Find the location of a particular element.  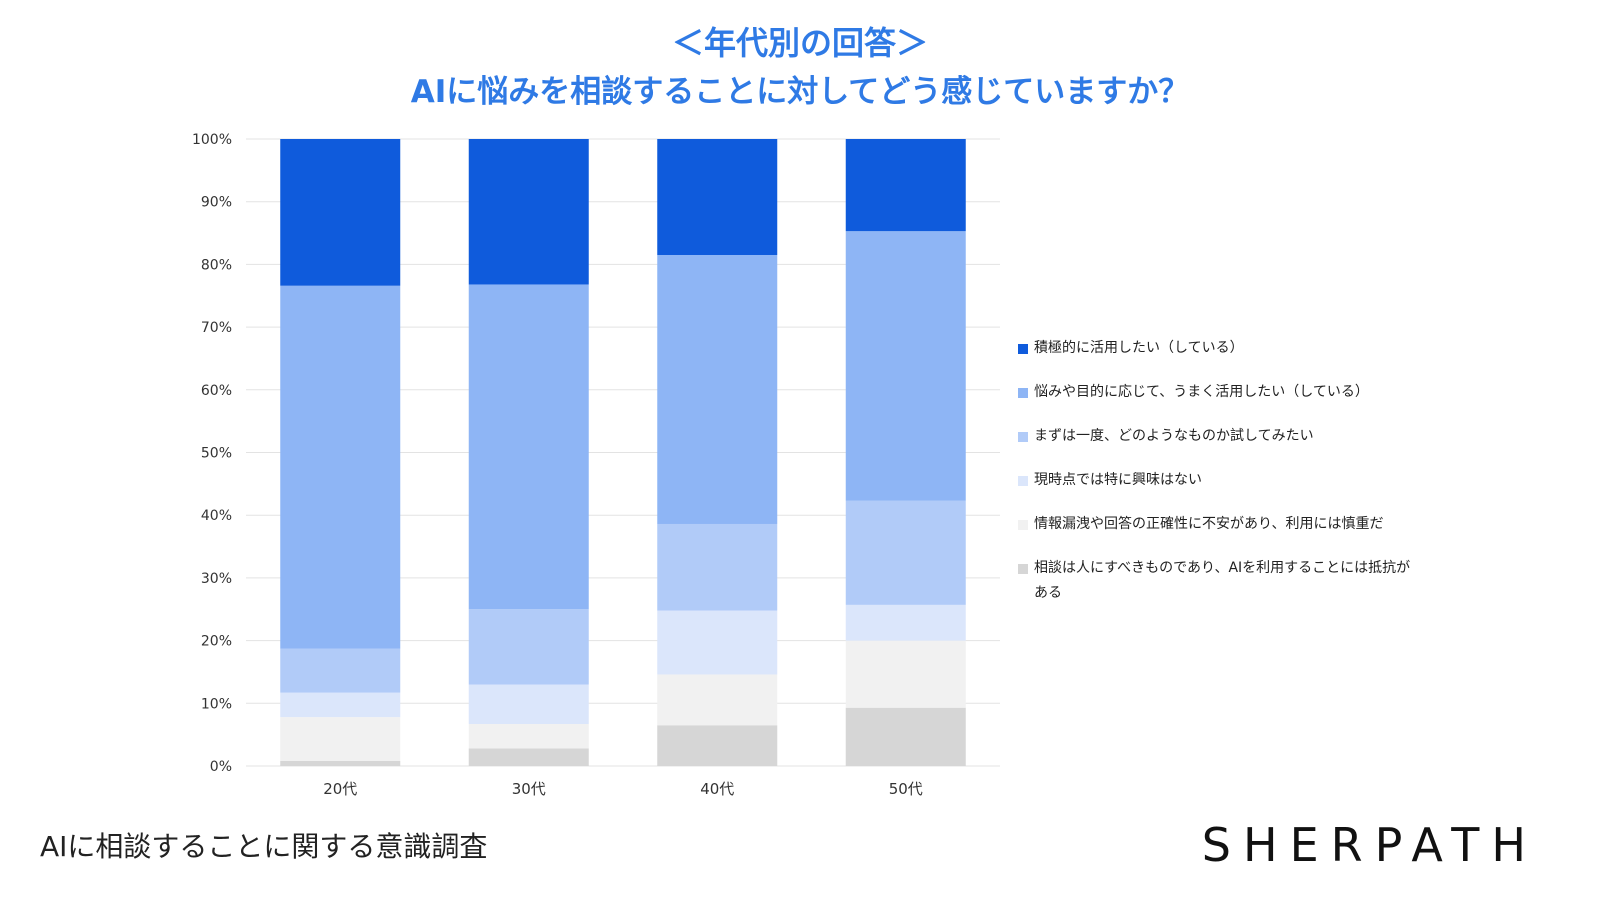

y-tick-label: 70% is located at coordinates (216, 328).